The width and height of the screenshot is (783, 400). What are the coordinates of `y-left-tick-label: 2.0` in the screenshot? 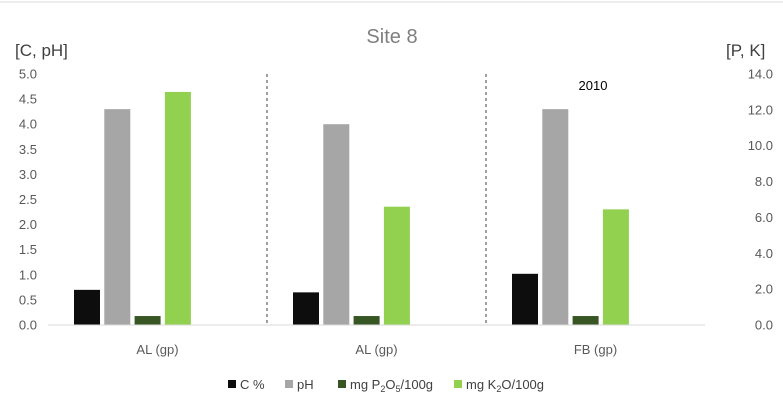 It's located at (28, 224).